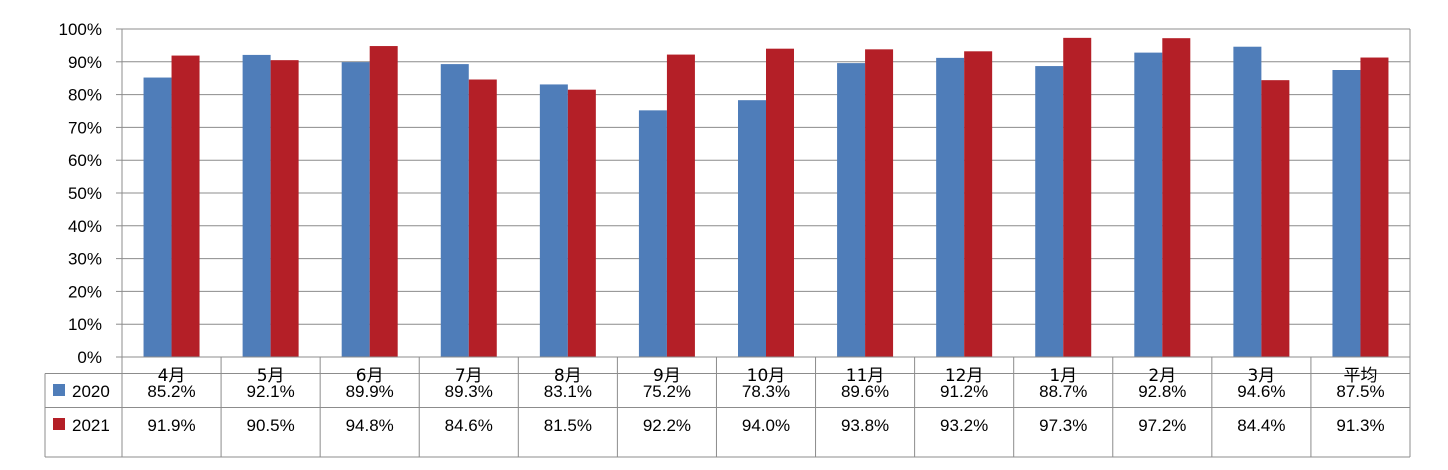  I want to click on bar-2020-4月, so click(157, 217).